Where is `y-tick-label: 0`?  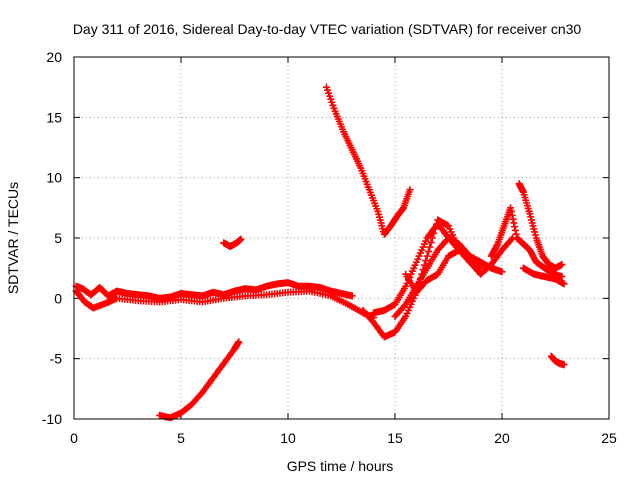
y-tick-label: 0 is located at coordinates (58, 298).